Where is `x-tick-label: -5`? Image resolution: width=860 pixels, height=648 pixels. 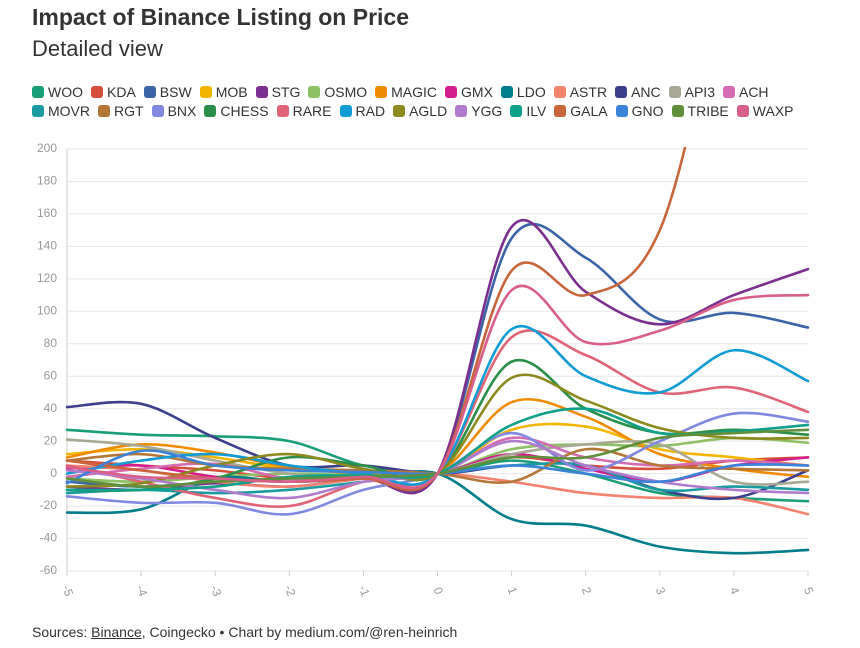
x-tick-label: -5 is located at coordinates (67, 590).